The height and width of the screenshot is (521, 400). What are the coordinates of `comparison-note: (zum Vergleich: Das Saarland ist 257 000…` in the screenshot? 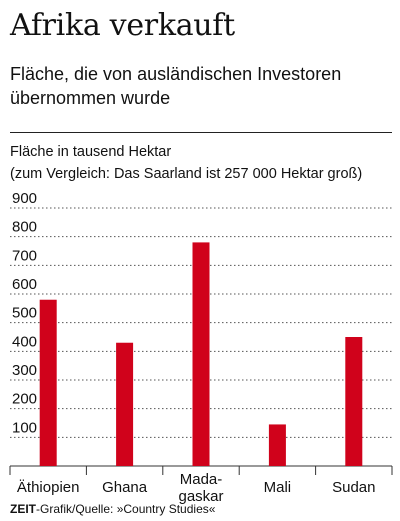 It's located at (186, 174).